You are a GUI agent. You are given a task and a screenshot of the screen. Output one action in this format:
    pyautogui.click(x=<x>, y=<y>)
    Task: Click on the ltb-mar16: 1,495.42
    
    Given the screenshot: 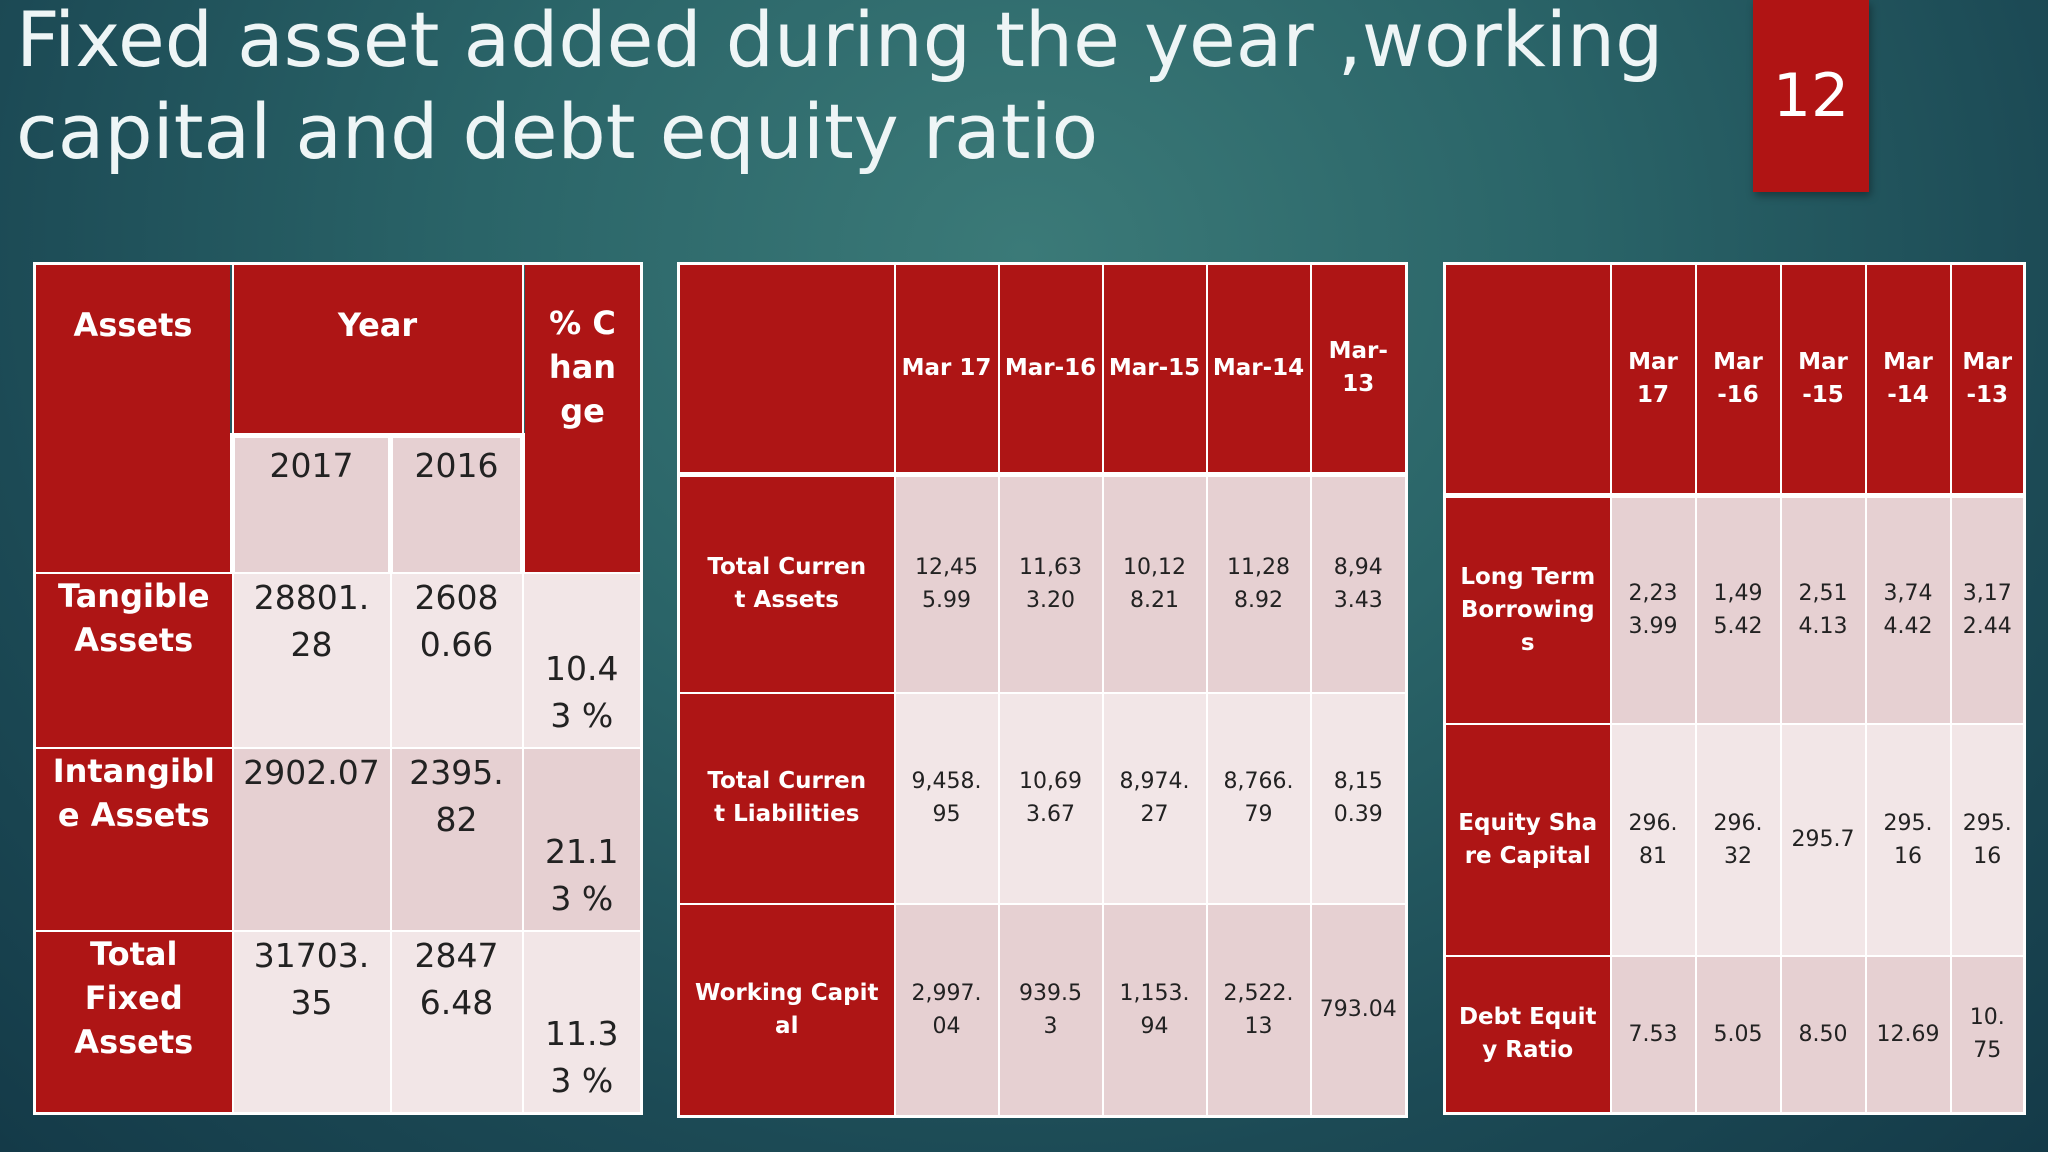 What is the action you would take?
    pyautogui.click(x=1738, y=609)
    